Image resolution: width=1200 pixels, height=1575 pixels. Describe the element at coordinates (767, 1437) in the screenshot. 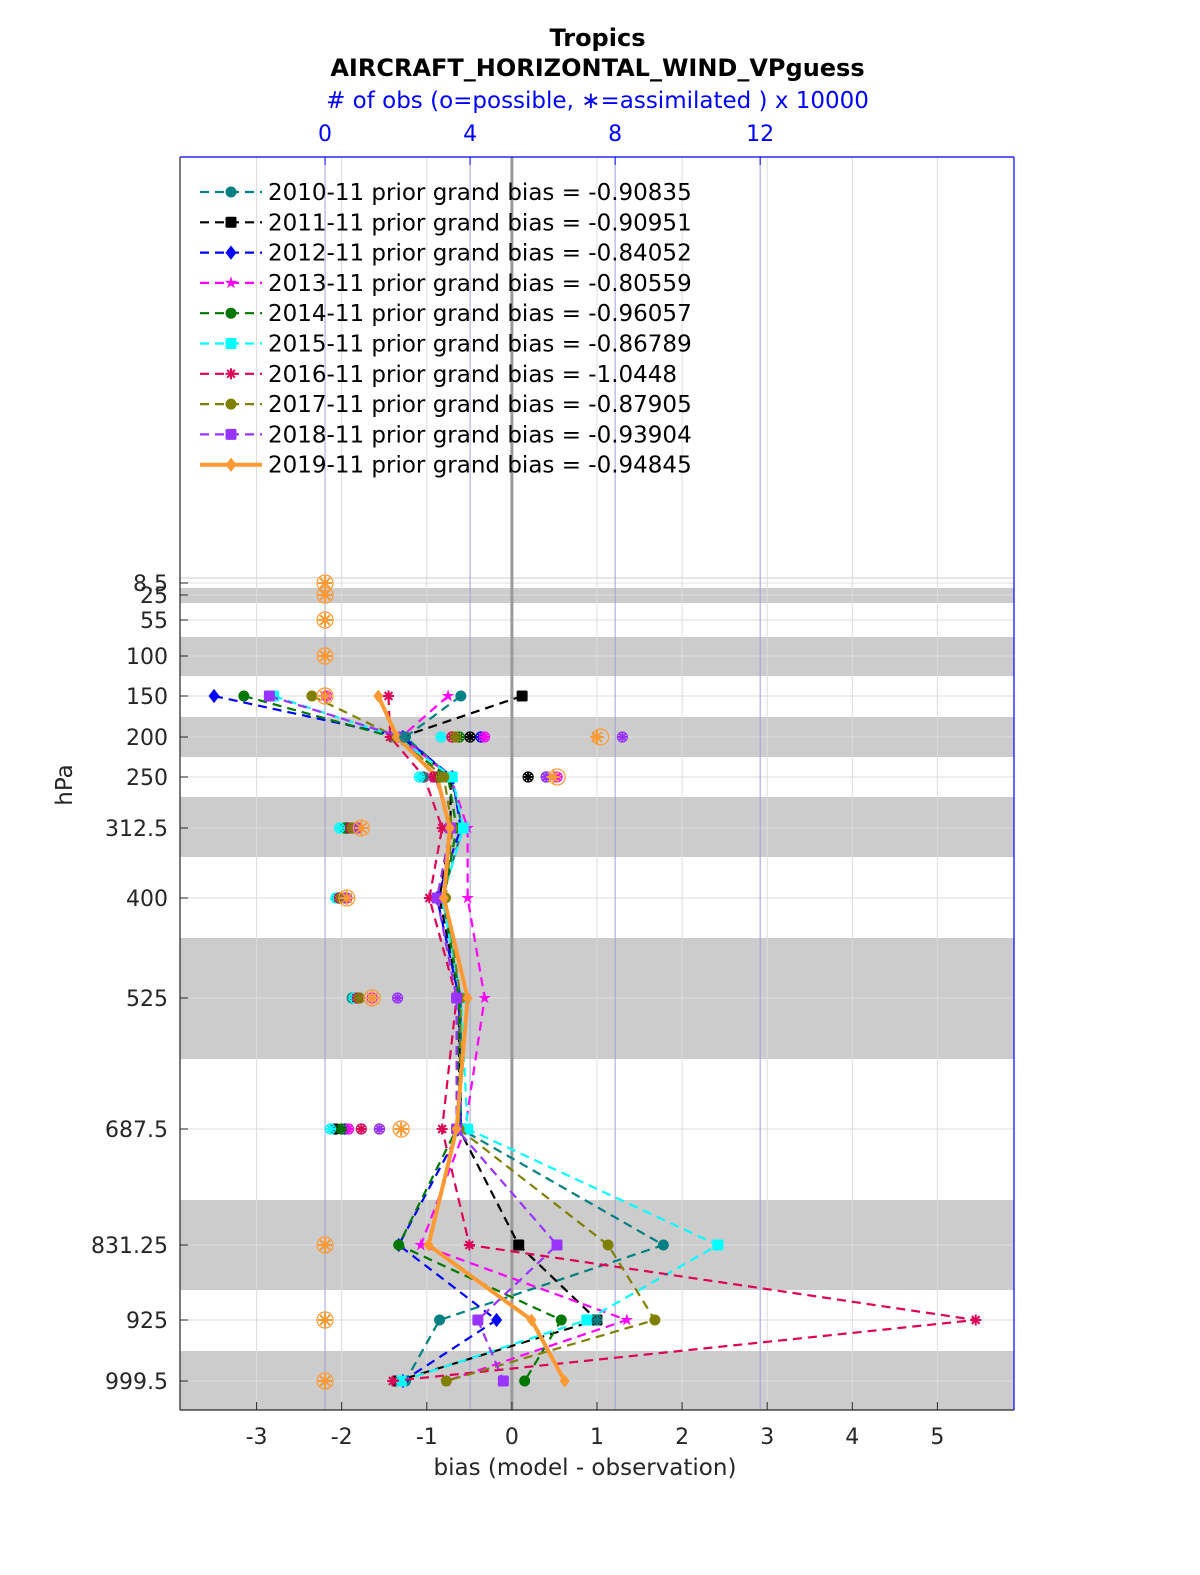

I see `x-tick-label: 3` at that location.